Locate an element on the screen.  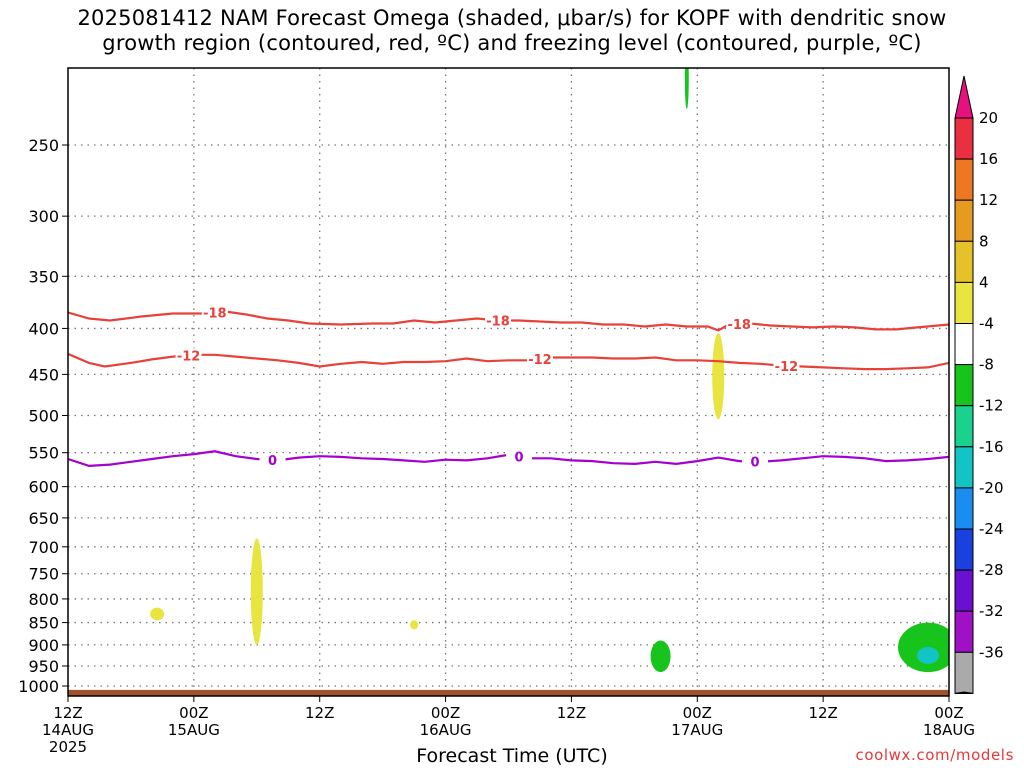
x-tick-label-2: 12Z is located at coordinates (319, 713).